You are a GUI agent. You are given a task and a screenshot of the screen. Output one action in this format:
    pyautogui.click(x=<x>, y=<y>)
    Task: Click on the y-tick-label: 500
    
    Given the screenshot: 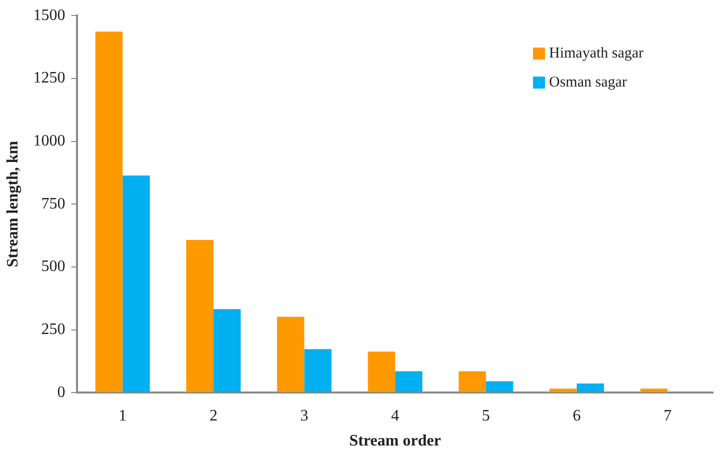 What is the action you would take?
    pyautogui.click(x=53, y=267)
    